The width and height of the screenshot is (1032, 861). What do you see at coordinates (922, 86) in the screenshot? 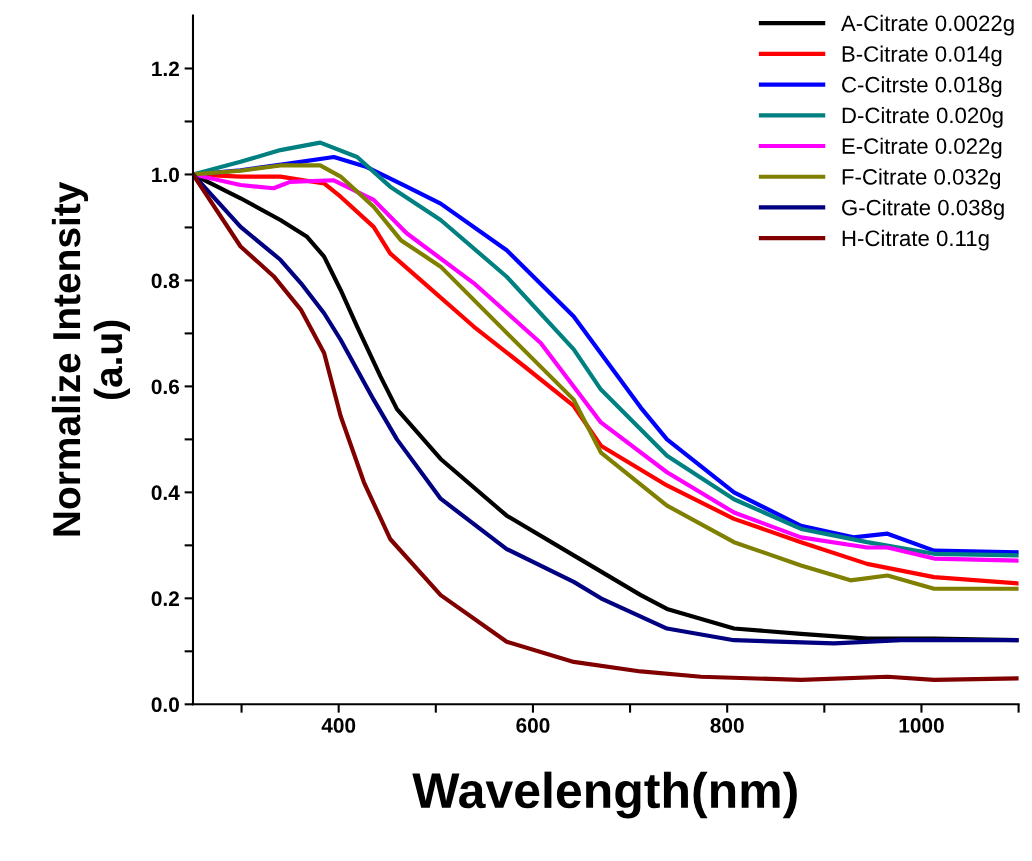
I see `legend-label: C-Citrste 0.018g` at bounding box center [922, 86].